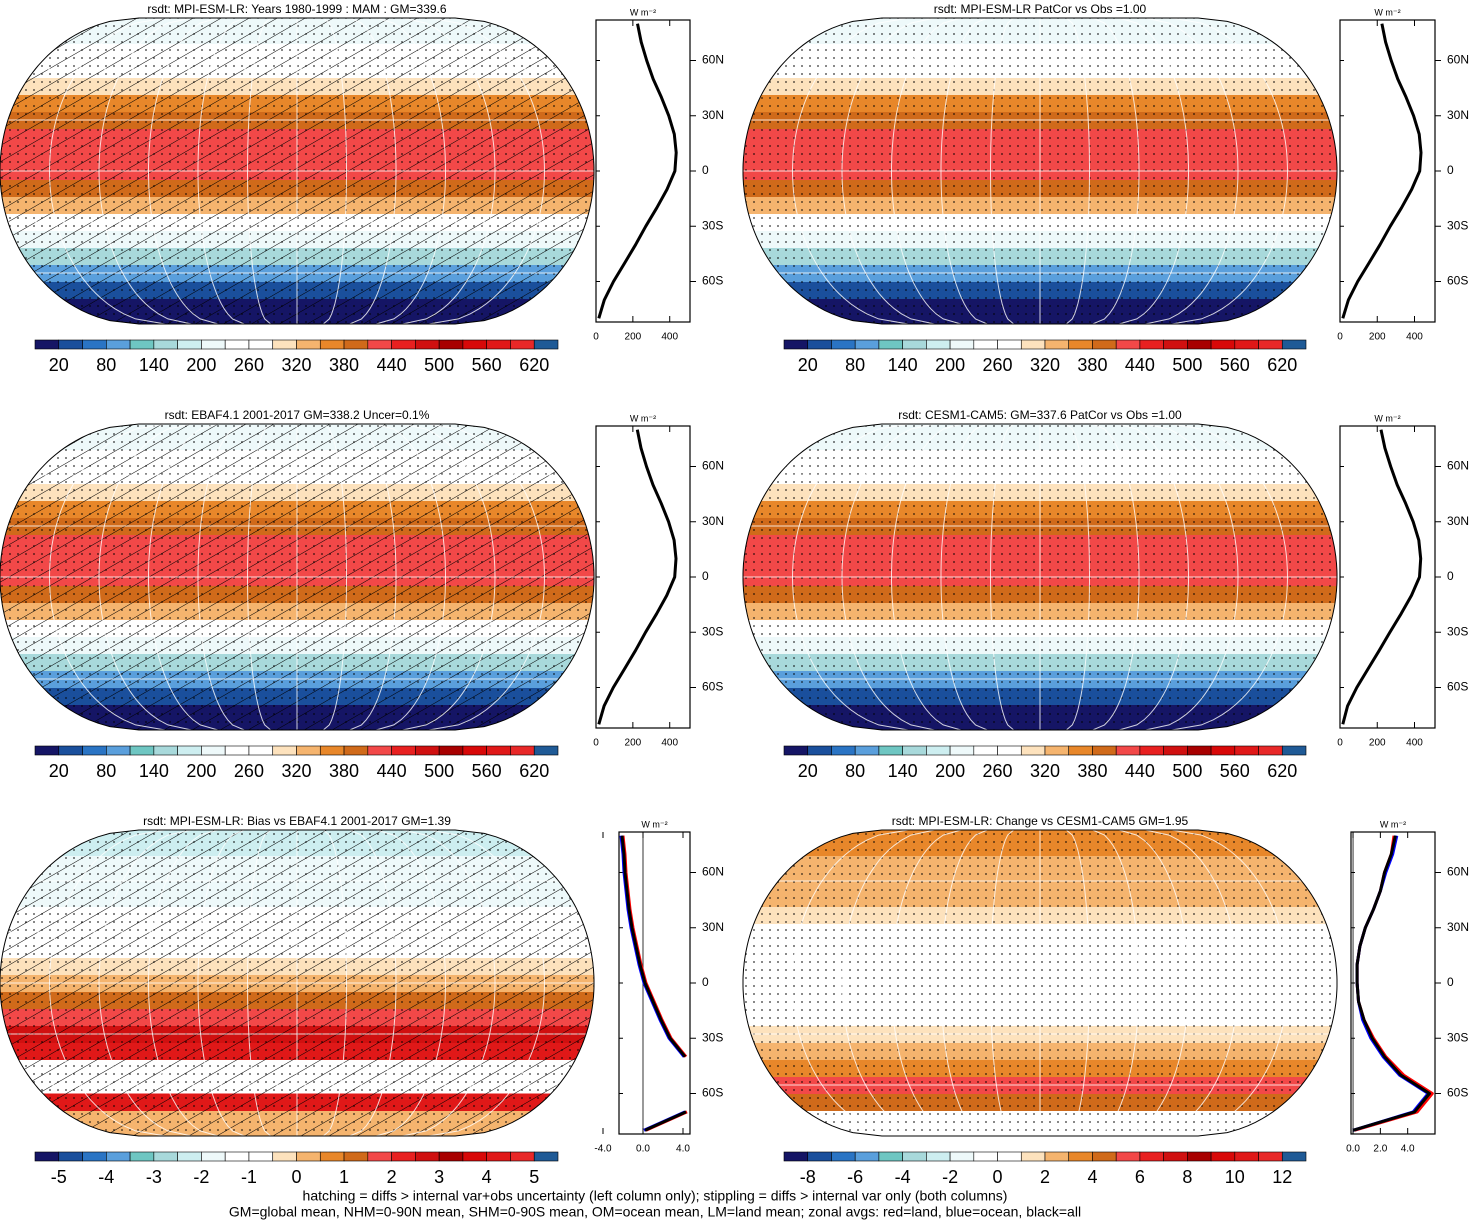 The width and height of the screenshot is (1483, 1221). Describe the element at coordinates (712, 281) in the screenshot. I see `y-tick-label: 60S` at that location.